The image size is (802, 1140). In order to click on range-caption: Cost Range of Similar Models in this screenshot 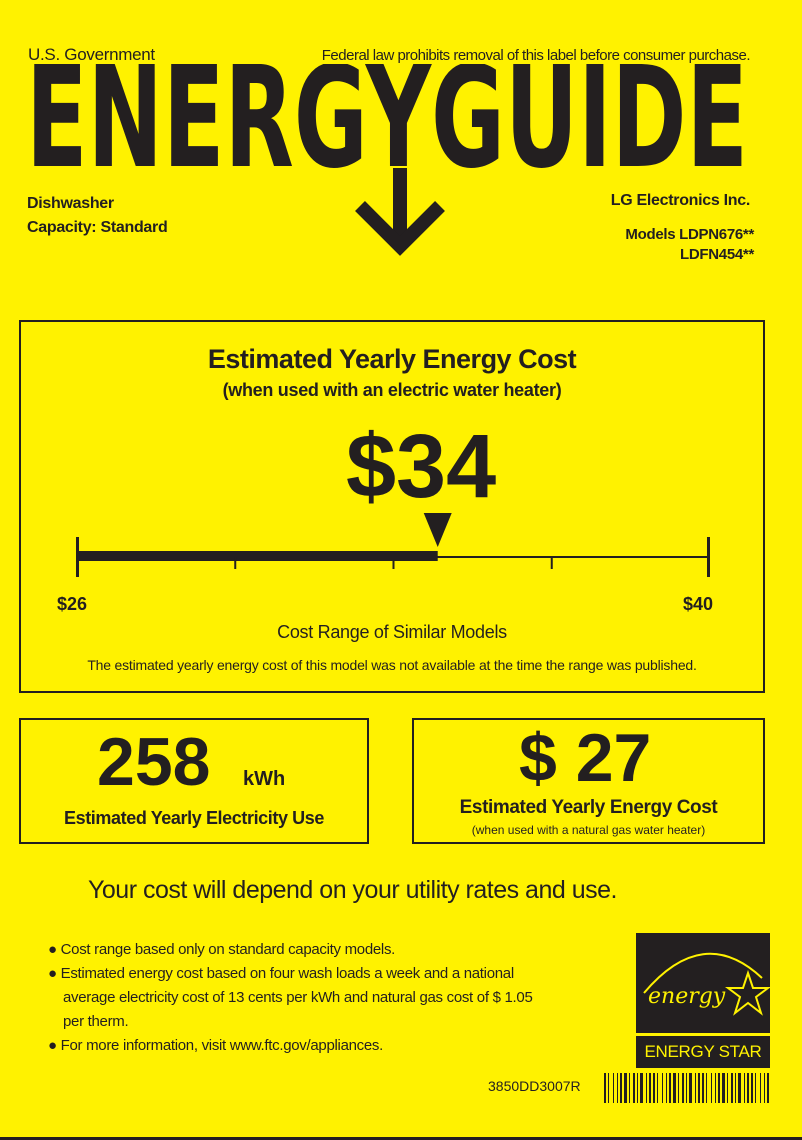, I will do `click(392, 632)`.